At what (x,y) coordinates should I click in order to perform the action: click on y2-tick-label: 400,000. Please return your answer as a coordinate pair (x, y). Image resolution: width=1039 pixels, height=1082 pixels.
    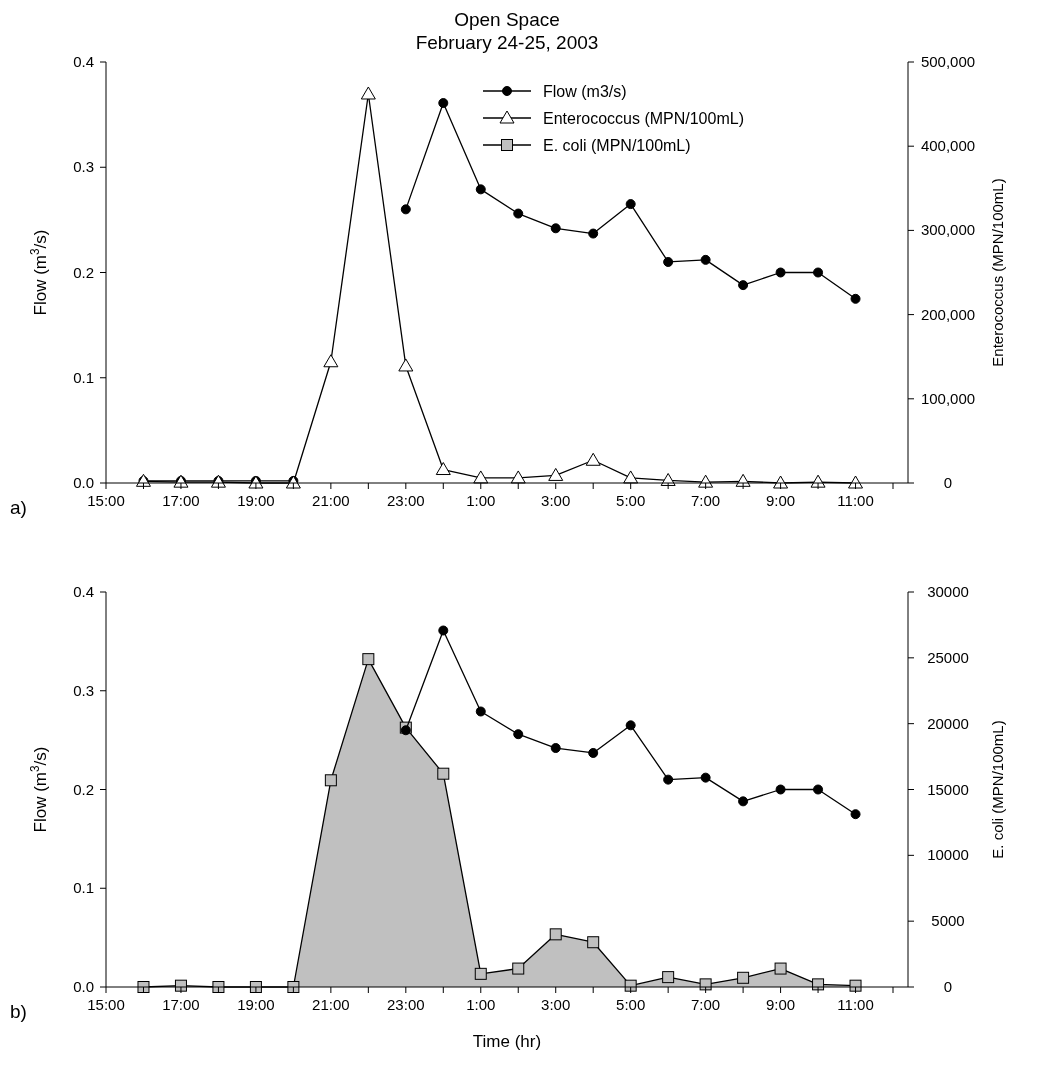
    Looking at the image, I should click on (948, 146).